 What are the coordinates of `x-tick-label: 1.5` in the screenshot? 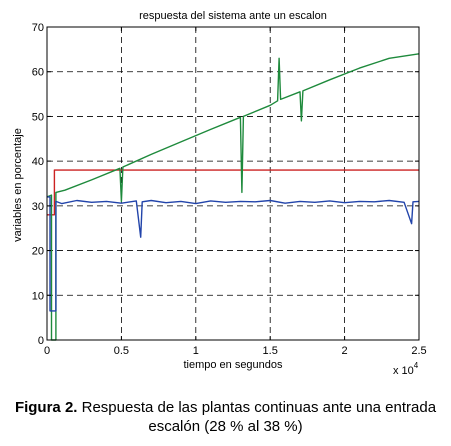 It's located at (270, 351).